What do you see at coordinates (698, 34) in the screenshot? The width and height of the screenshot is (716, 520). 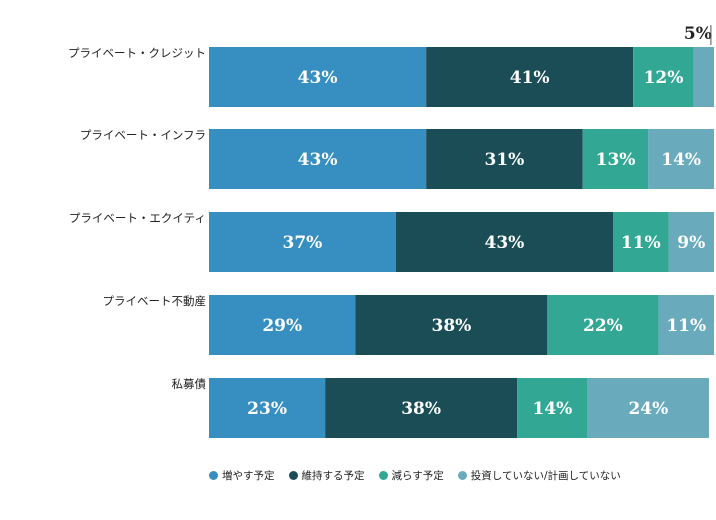 I see `data-label: 5%` at bounding box center [698, 34].